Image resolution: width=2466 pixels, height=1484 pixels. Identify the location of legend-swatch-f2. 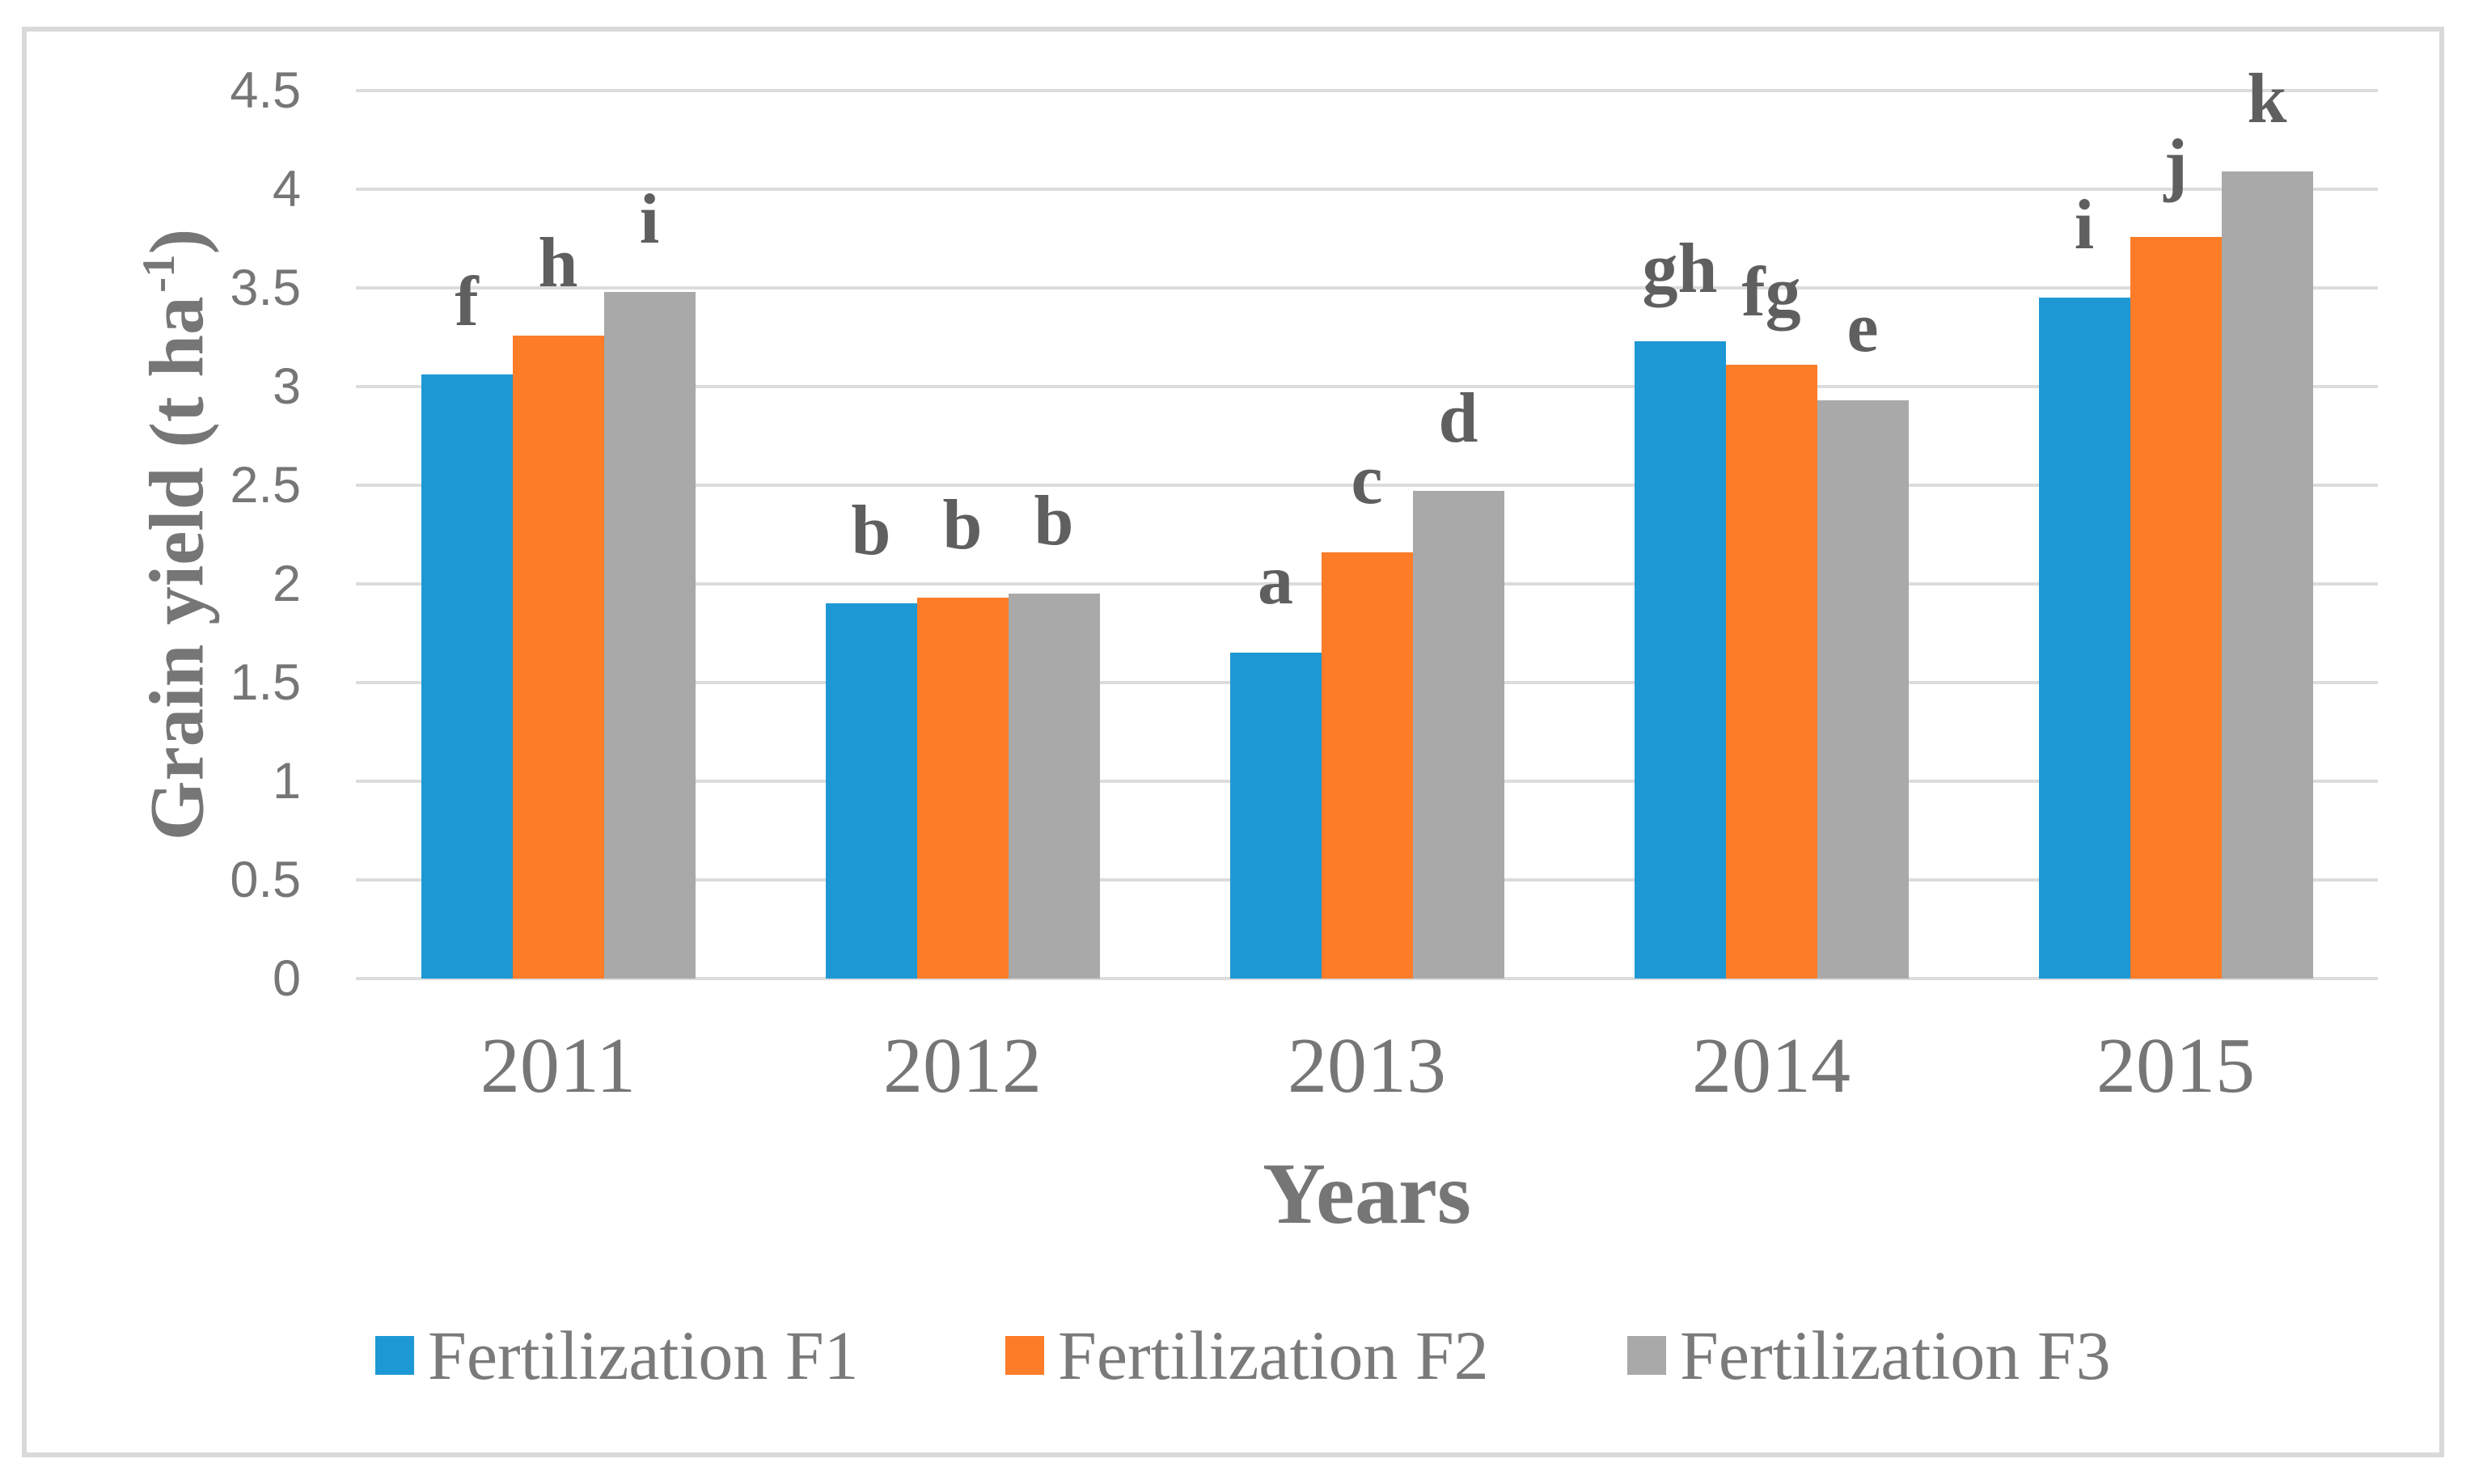
(1025, 1355).